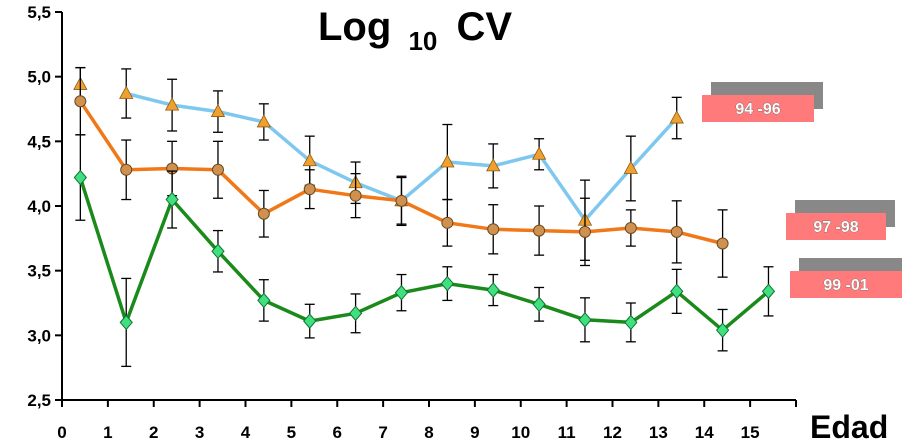  I want to click on y-tick-label: 4,5, so click(39, 141).